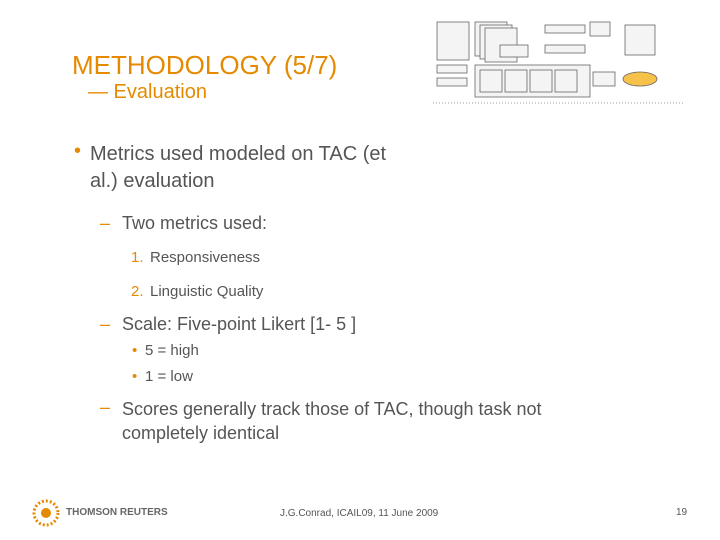 The image size is (720, 540). What do you see at coordinates (359, 513) in the screenshot?
I see `citation: J.G.Conrad, ICAIL09, 11 June 2009` at bounding box center [359, 513].